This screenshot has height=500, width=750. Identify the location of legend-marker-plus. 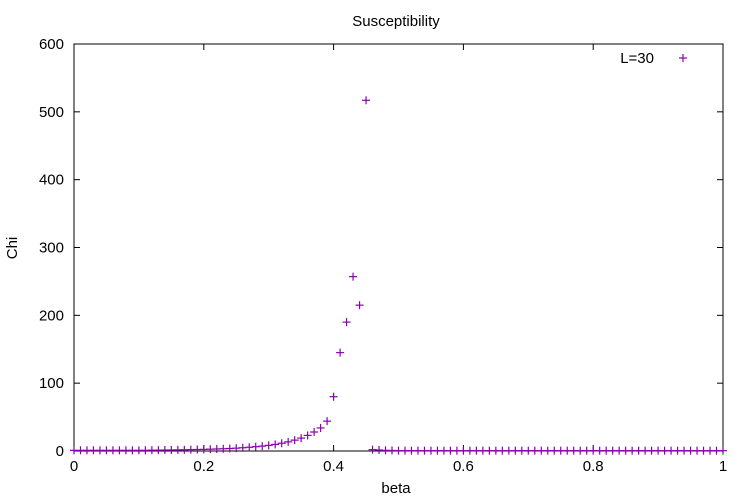
(683, 58).